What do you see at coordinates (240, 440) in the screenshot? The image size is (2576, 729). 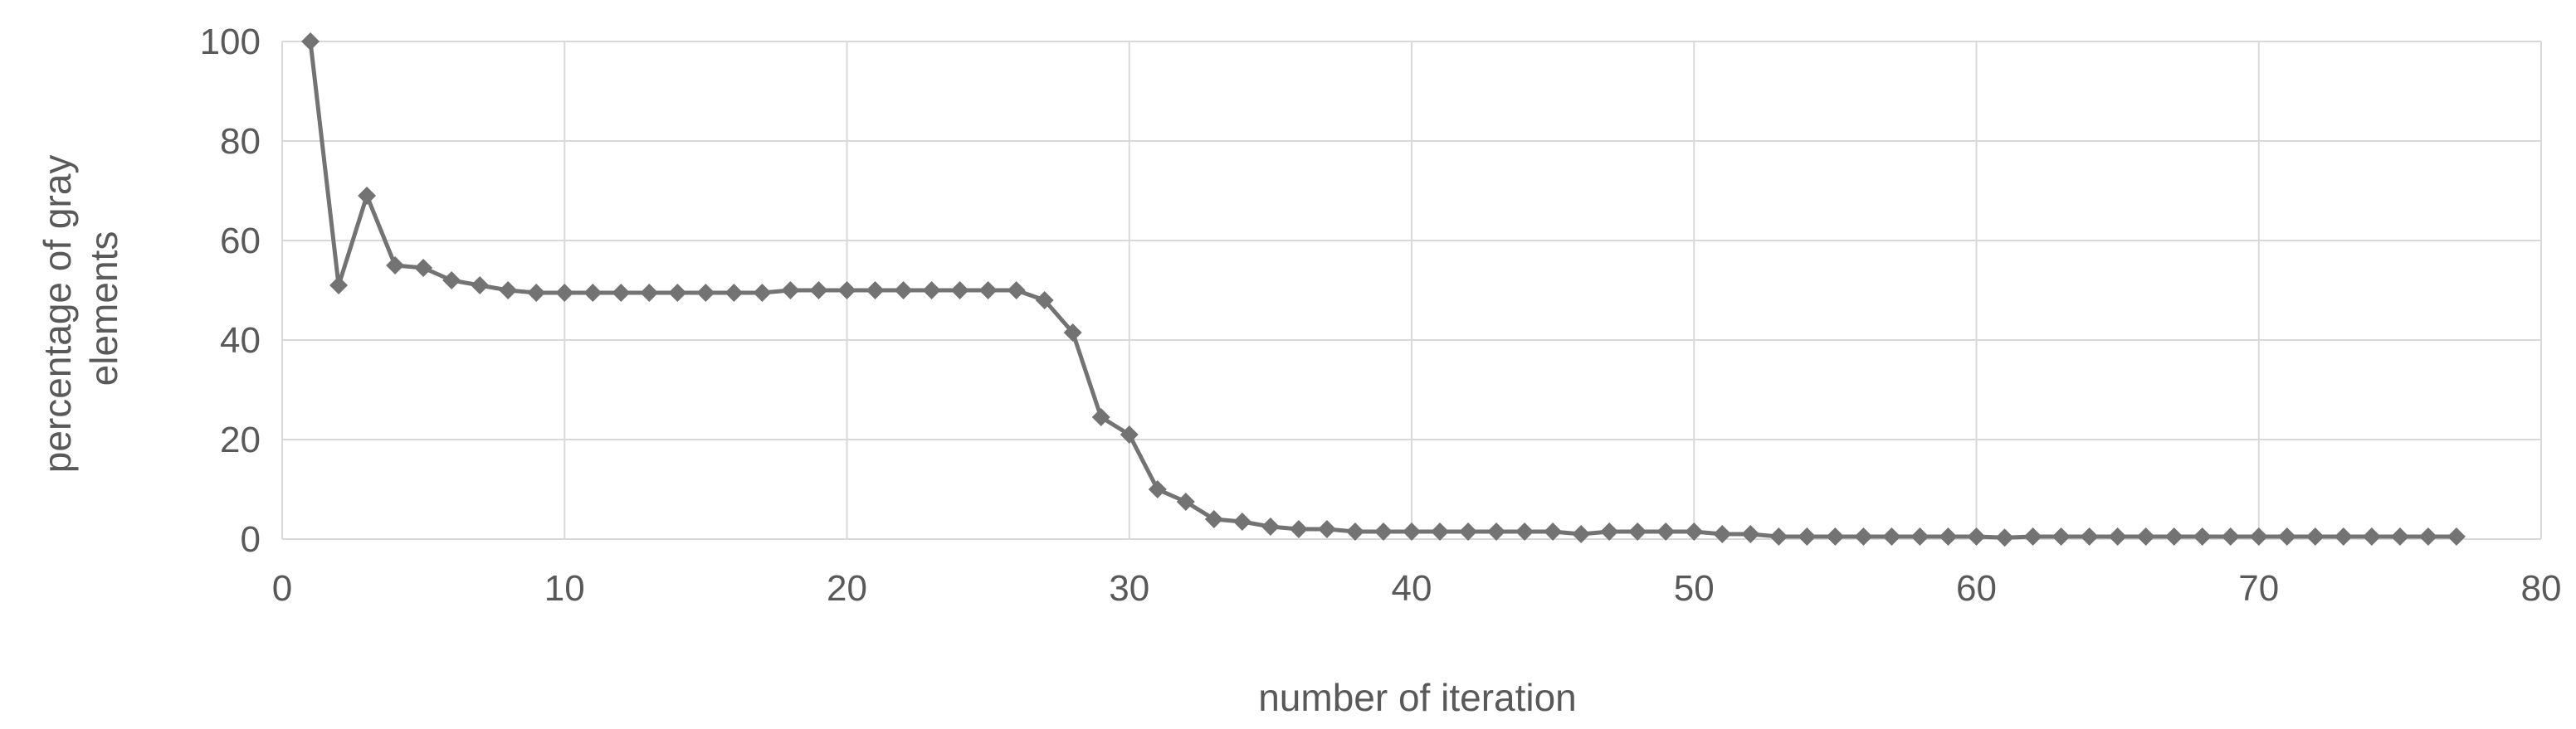 I see `y-tick-label: 20` at bounding box center [240, 440].